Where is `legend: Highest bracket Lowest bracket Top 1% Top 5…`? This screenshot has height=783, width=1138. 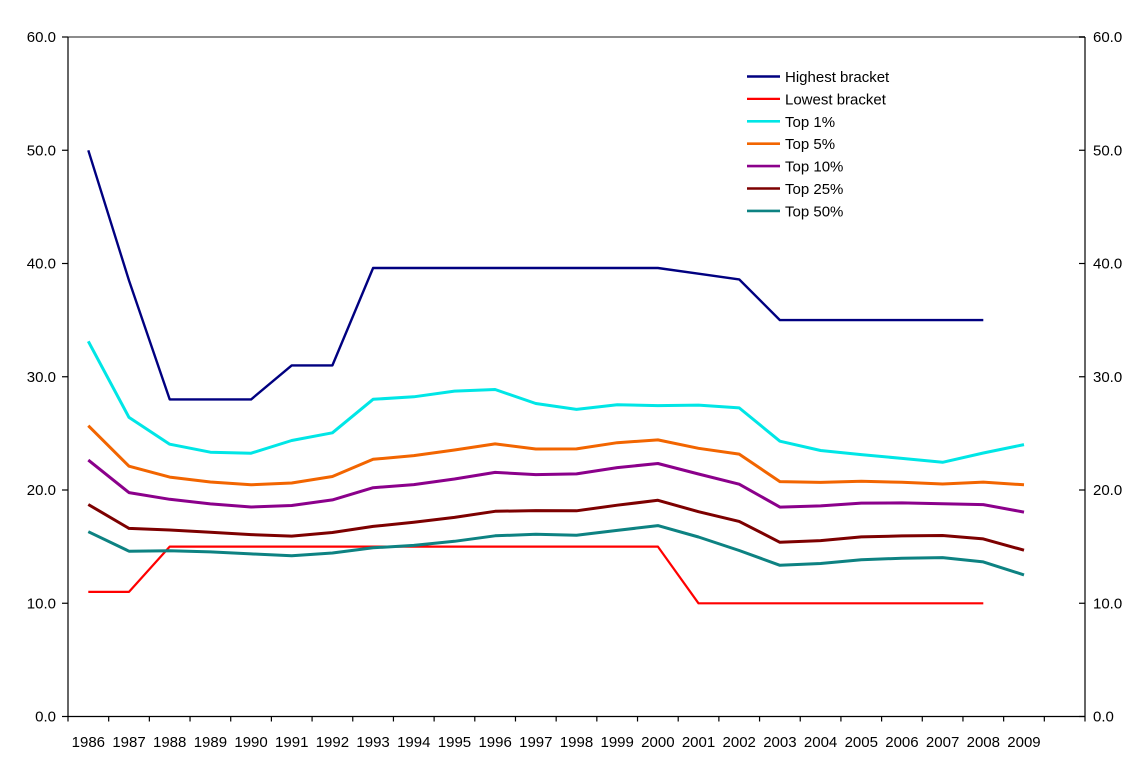
legend: Highest bracket Lowest bracket Top 1% Top 5… is located at coordinates (818, 144).